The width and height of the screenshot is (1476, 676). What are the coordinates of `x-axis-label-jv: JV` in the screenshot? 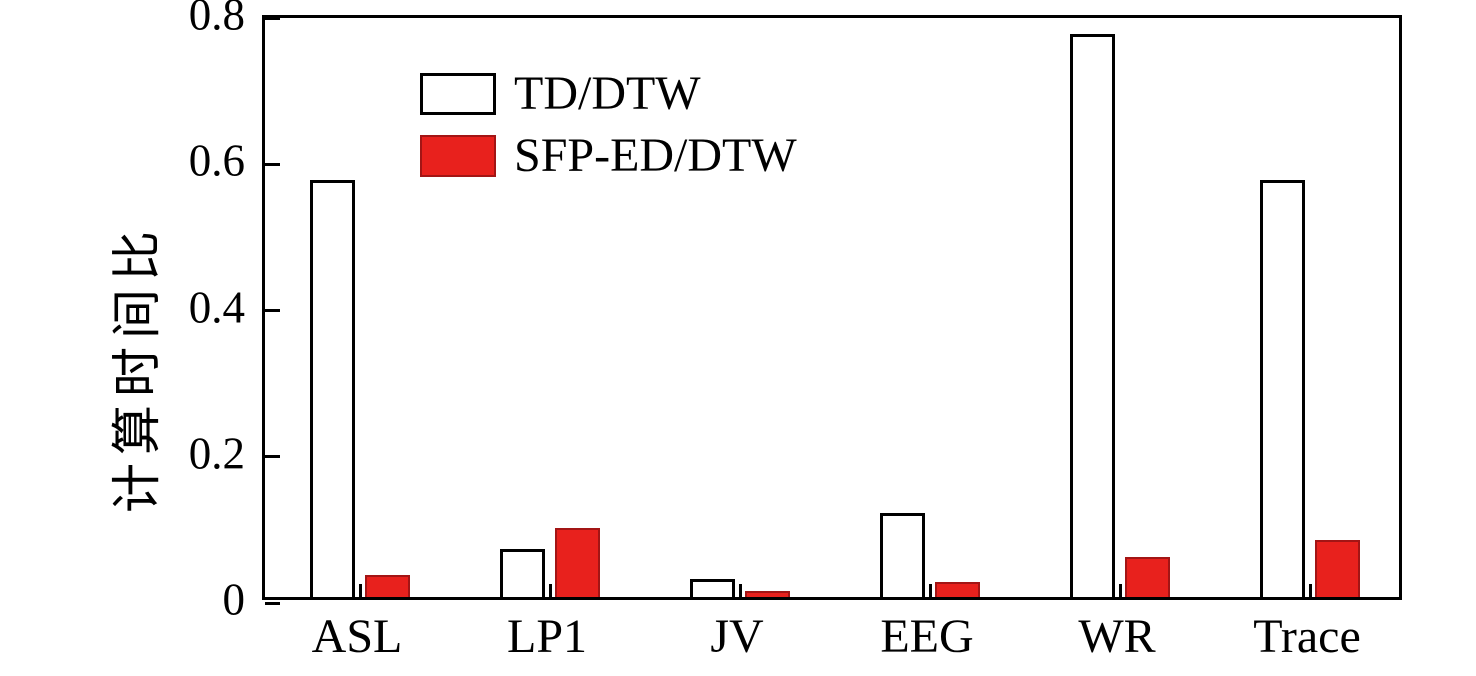 It's located at (737, 636).